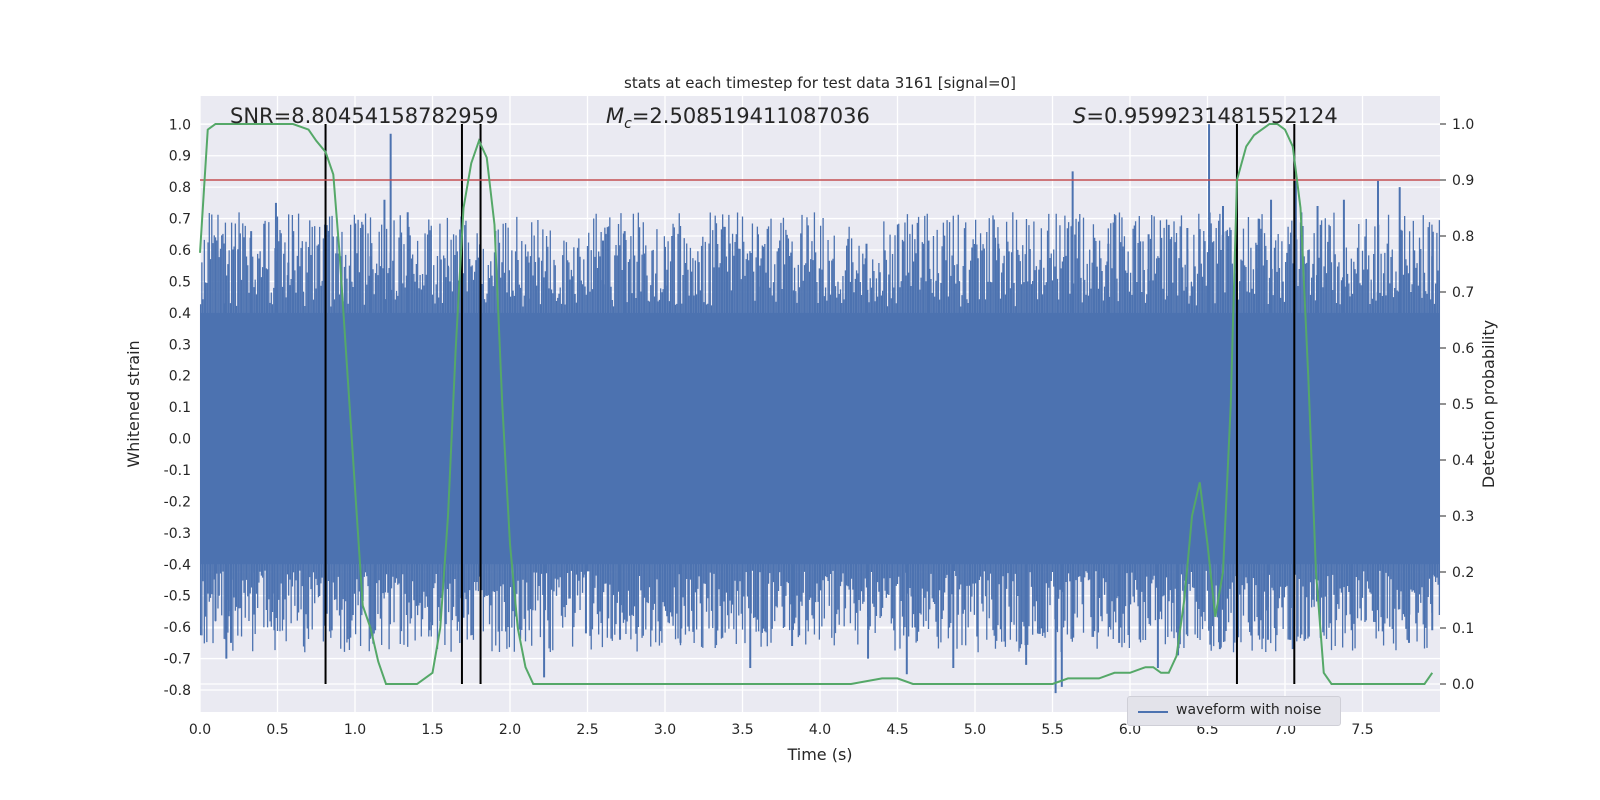 This screenshot has height=800, width=1600. I want to click on y-tick-label: -0.3, so click(177, 534).